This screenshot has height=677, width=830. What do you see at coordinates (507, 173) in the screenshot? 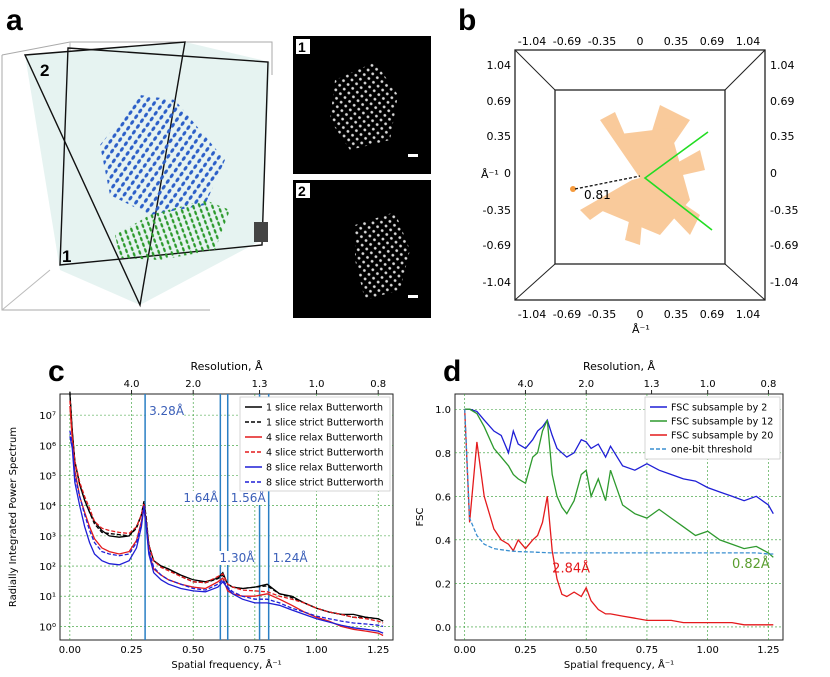
I see `b-left-tick: 0` at bounding box center [507, 173].